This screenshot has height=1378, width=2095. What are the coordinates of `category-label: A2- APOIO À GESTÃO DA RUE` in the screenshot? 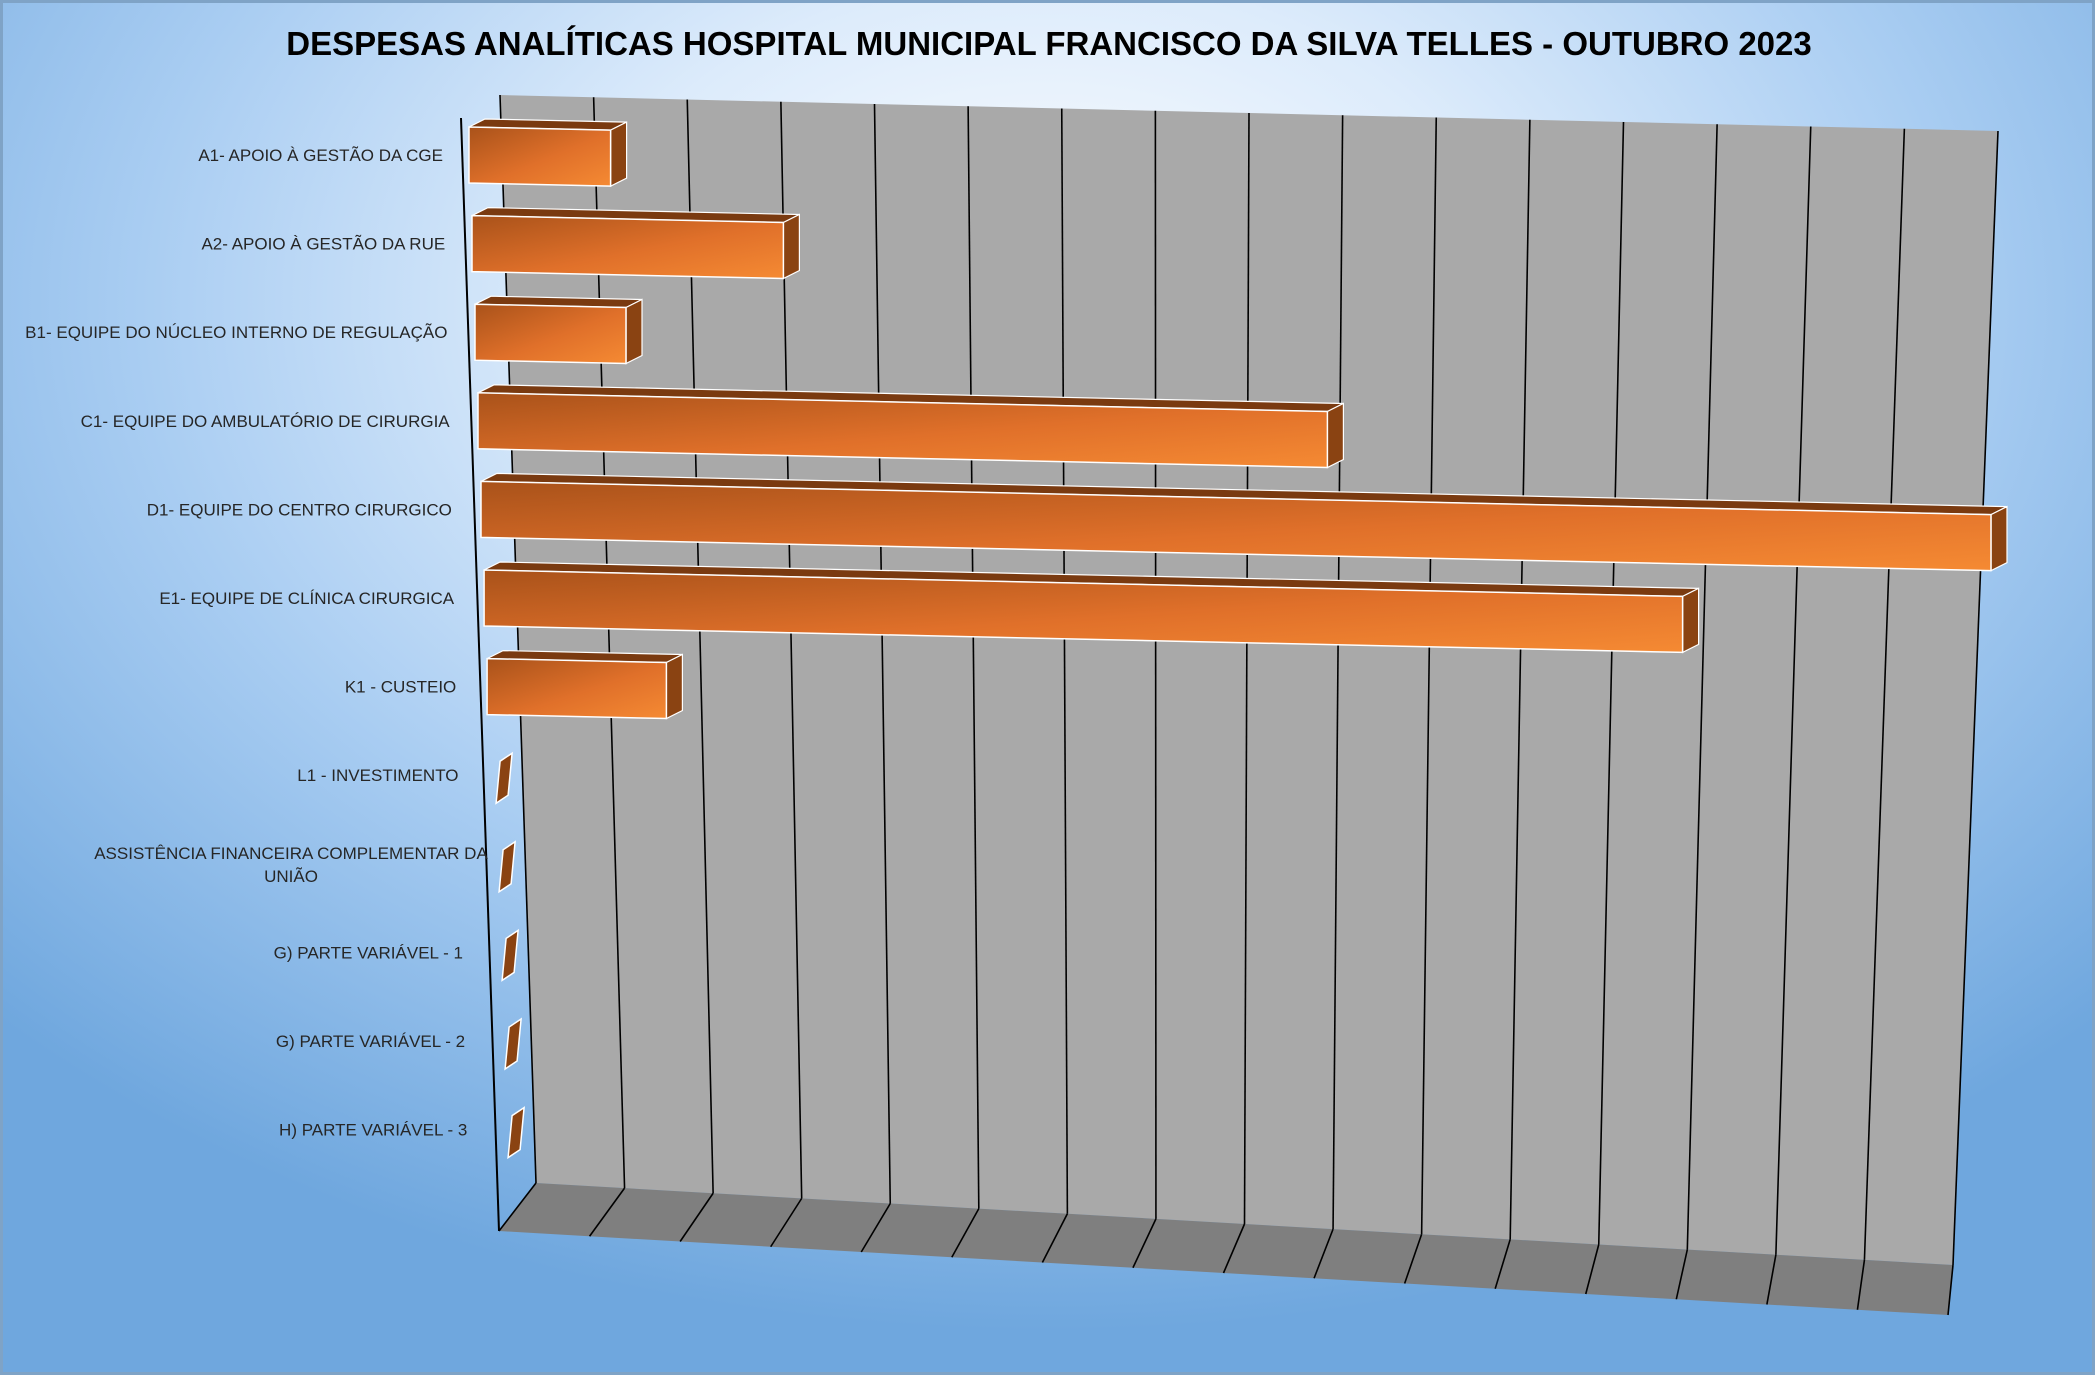 It's located at (323, 244).